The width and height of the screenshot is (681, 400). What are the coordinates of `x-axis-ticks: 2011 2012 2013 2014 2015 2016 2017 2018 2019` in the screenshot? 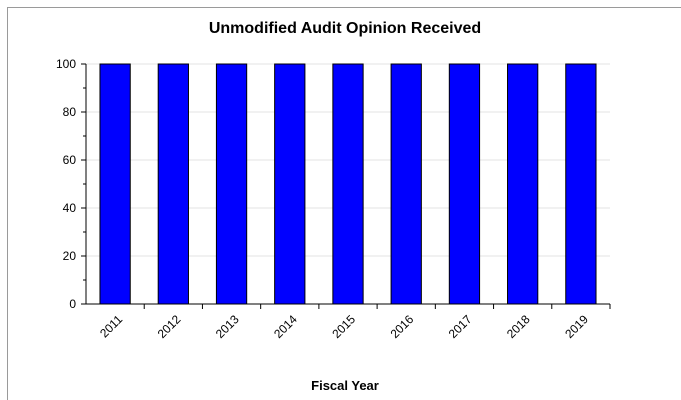 It's located at (354, 322).